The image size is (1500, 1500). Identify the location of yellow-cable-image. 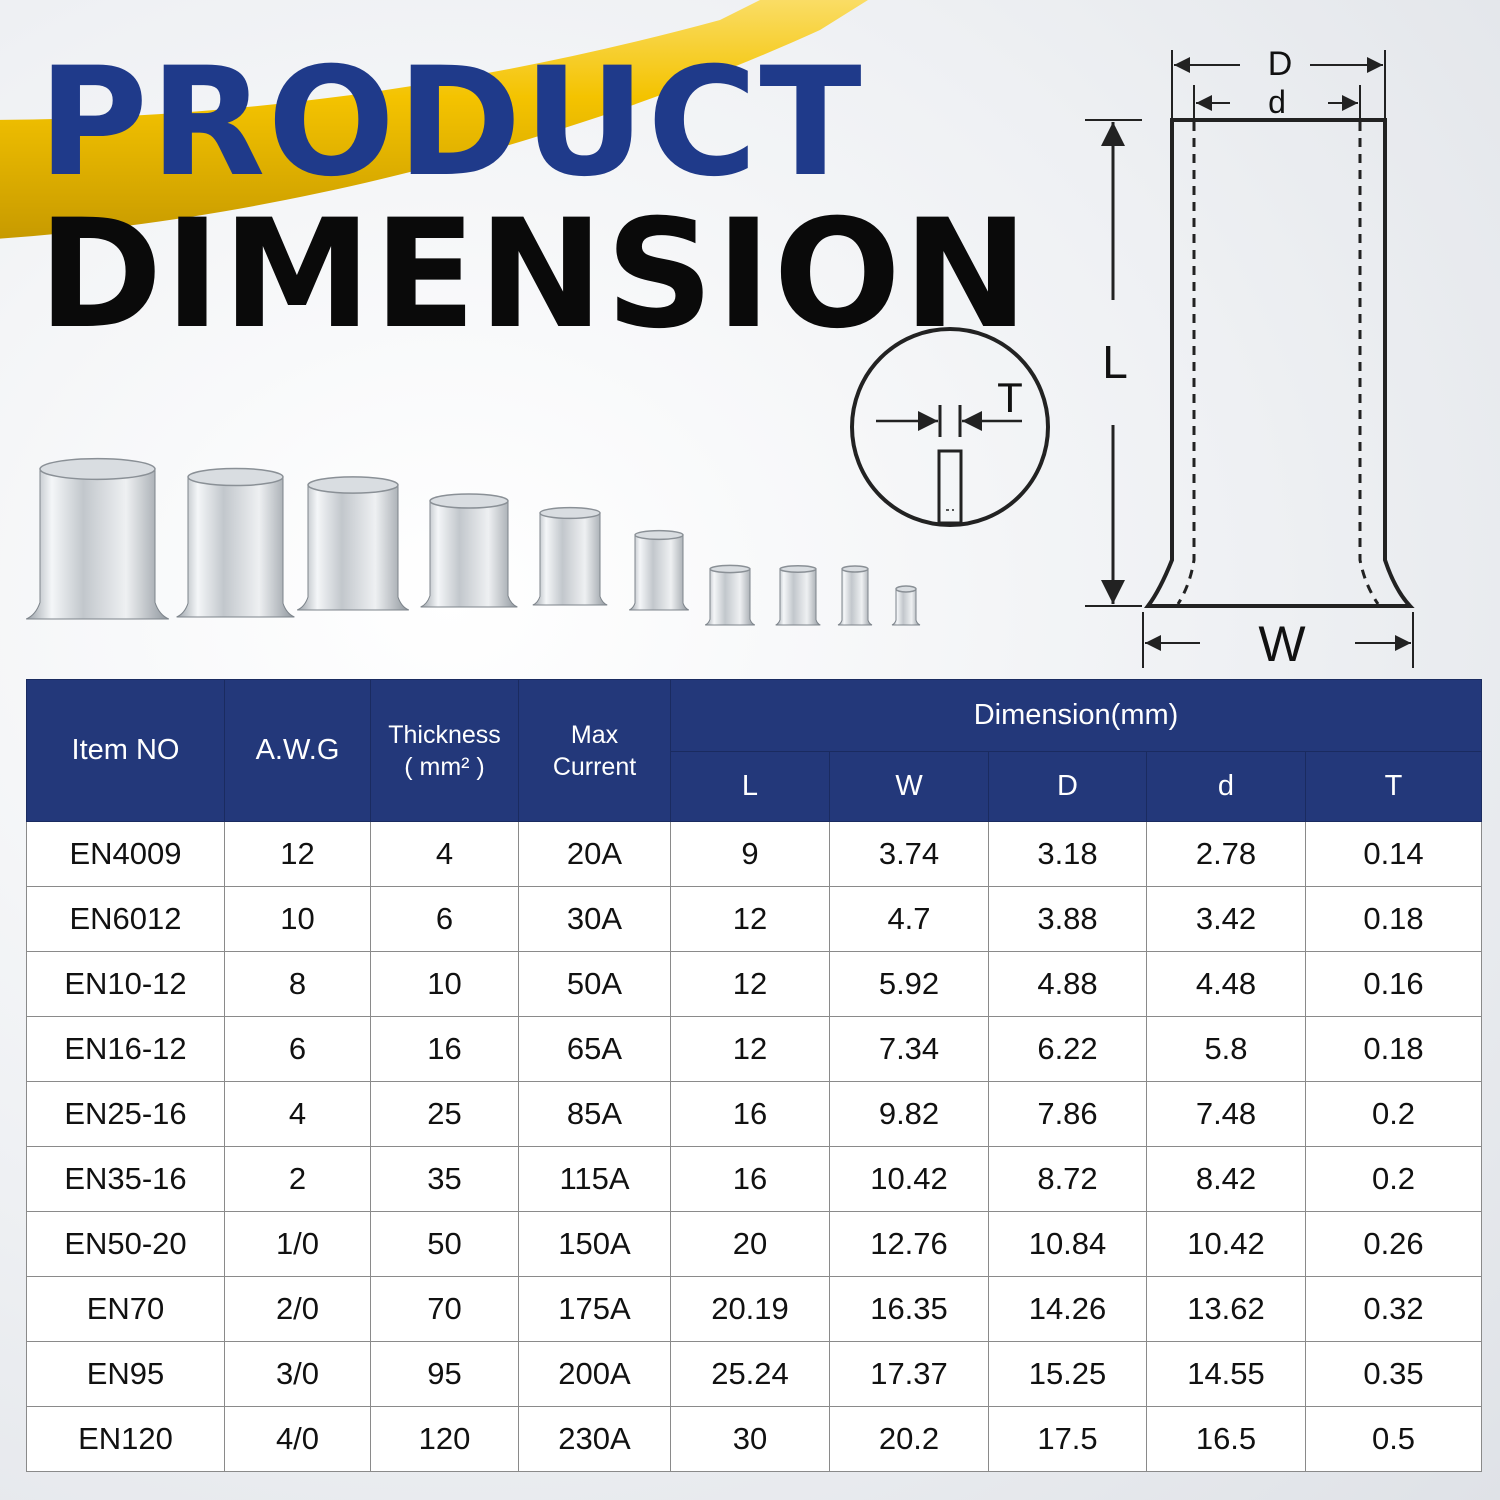
(434, 119).